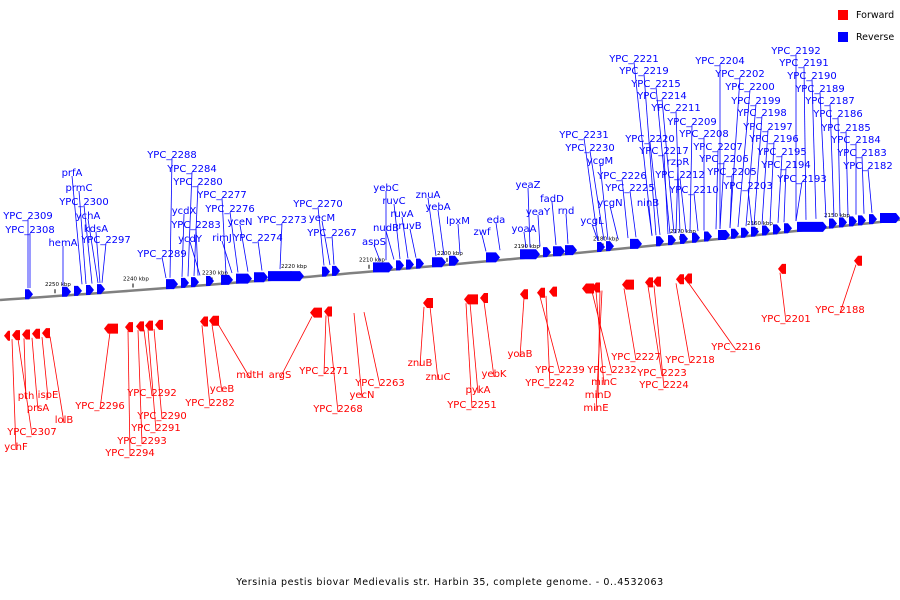 This screenshot has height=600, width=900. What do you see at coordinates (739, 74) in the screenshot?
I see `gene-label: YPC_2202` at bounding box center [739, 74].